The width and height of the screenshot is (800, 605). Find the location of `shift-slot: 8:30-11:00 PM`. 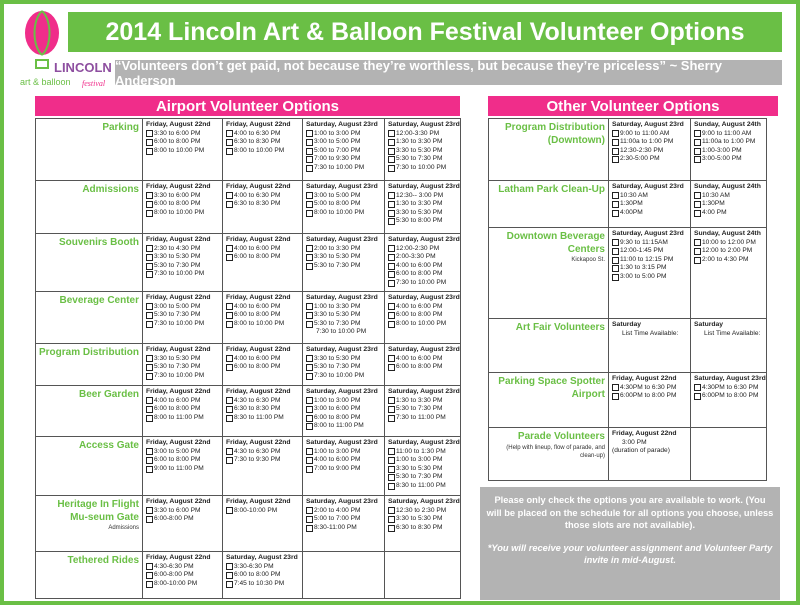

shift-slot: 8:30-11:00 PM is located at coordinates (343, 528).